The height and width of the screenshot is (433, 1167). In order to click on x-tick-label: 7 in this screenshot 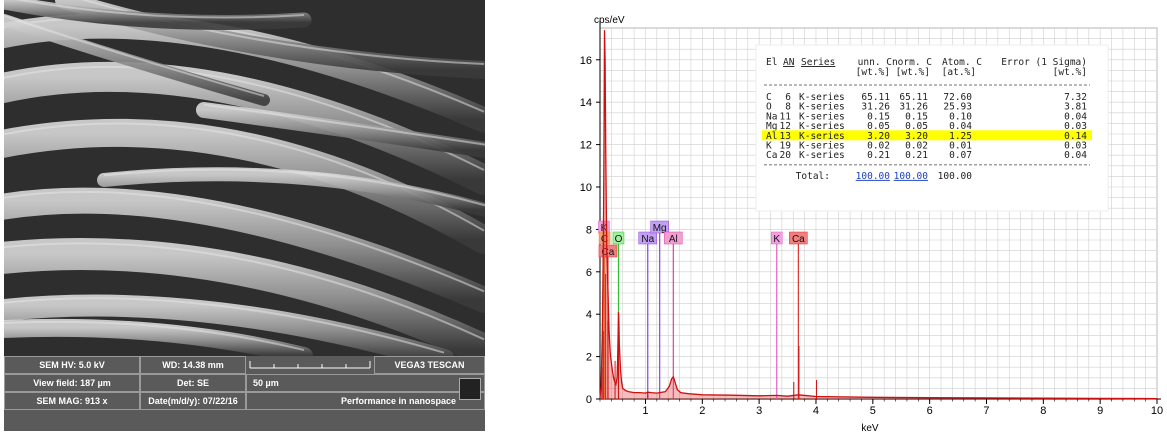, I will do `click(986, 411)`.